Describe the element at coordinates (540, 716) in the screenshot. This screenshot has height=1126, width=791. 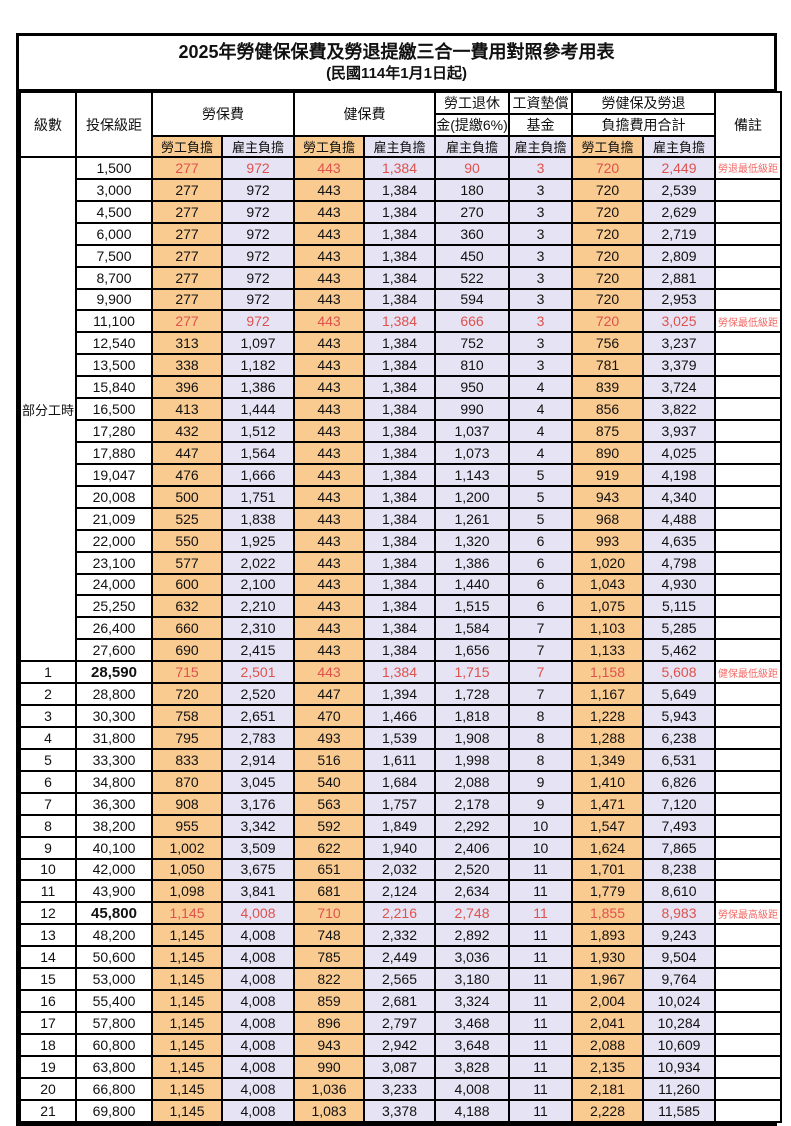
I see `wage-fund-employer-cell: 8` at that location.